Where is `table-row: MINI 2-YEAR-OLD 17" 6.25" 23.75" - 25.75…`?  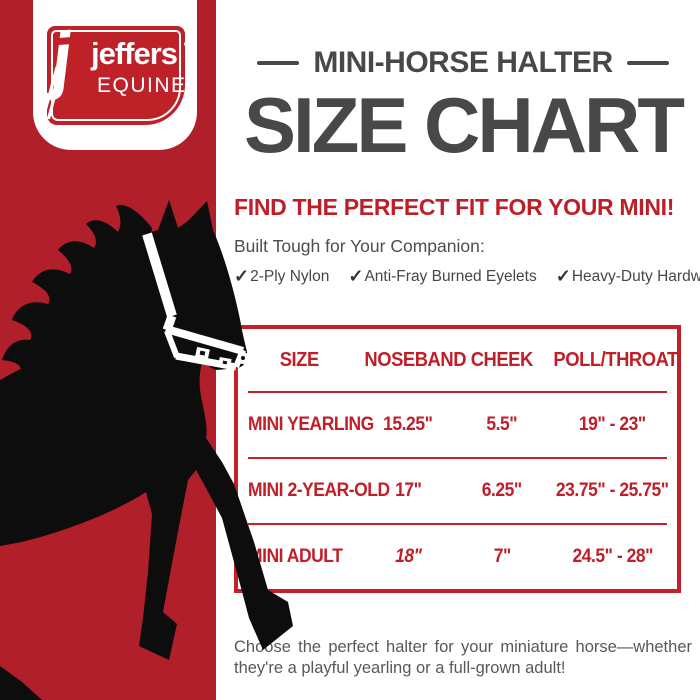
table-row: MINI 2-YEAR-OLD 17" 6.25" 23.75" - 25.75… is located at coordinates (457, 491).